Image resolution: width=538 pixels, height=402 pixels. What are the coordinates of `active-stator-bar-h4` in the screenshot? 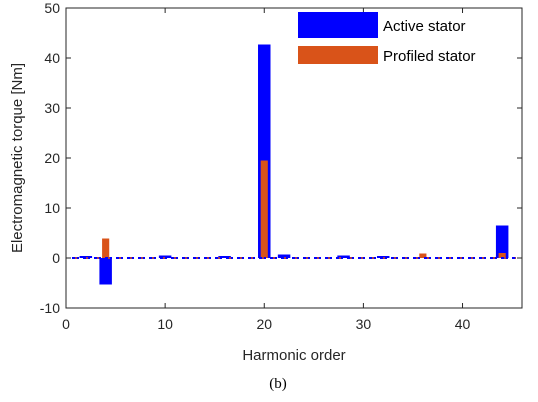 It's located at (105, 271).